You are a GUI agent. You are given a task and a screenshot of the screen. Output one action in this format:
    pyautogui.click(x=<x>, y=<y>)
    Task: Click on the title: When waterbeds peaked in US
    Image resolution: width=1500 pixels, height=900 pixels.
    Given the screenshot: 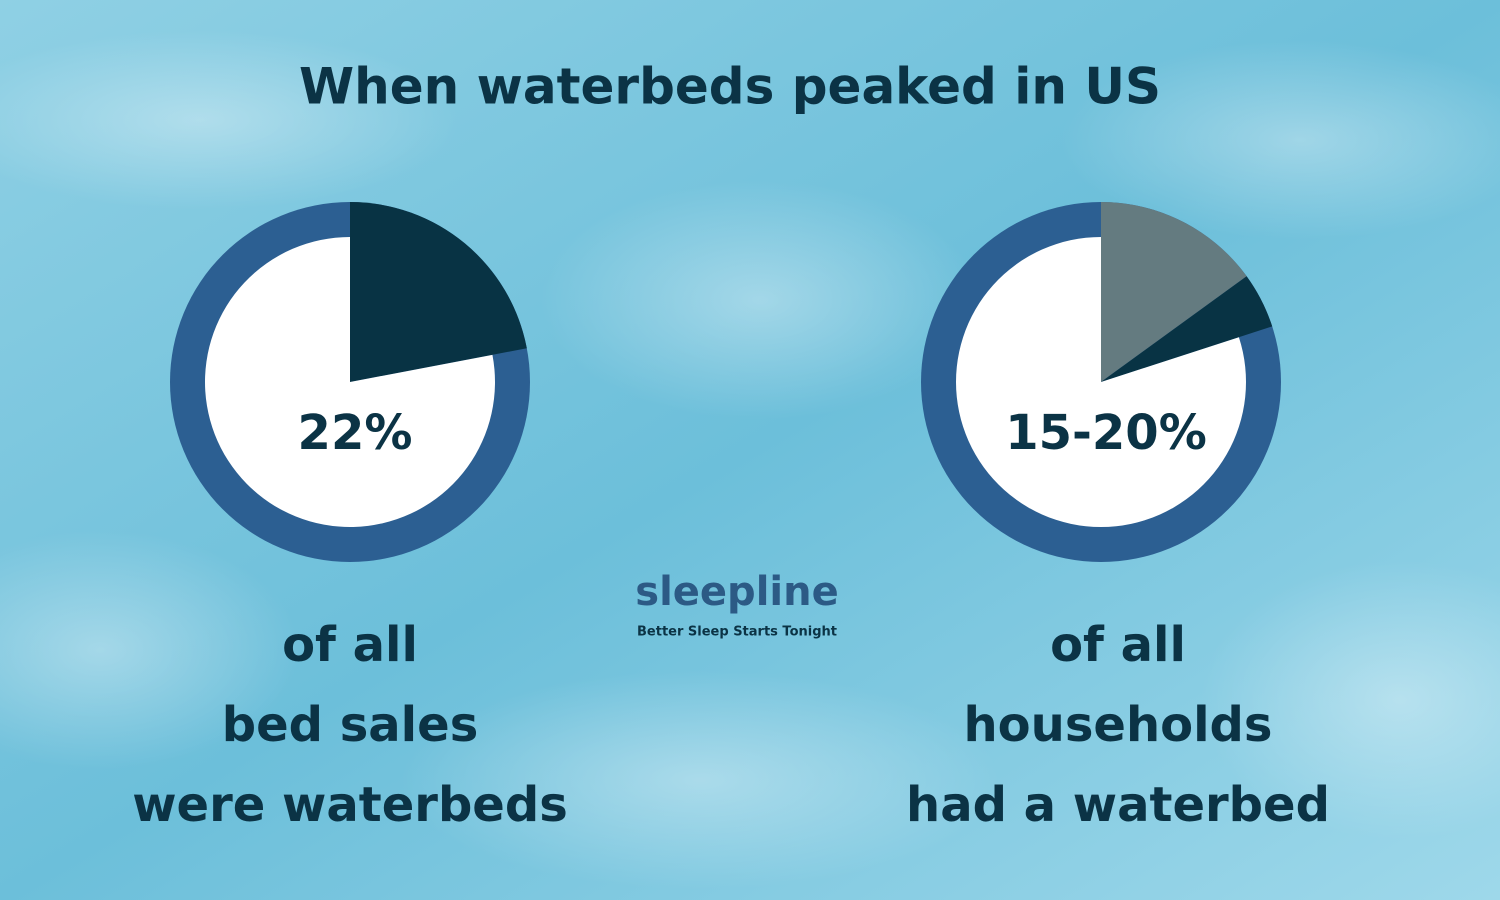 What is the action you would take?
    pyautogui.click(x=730, y=87)
    